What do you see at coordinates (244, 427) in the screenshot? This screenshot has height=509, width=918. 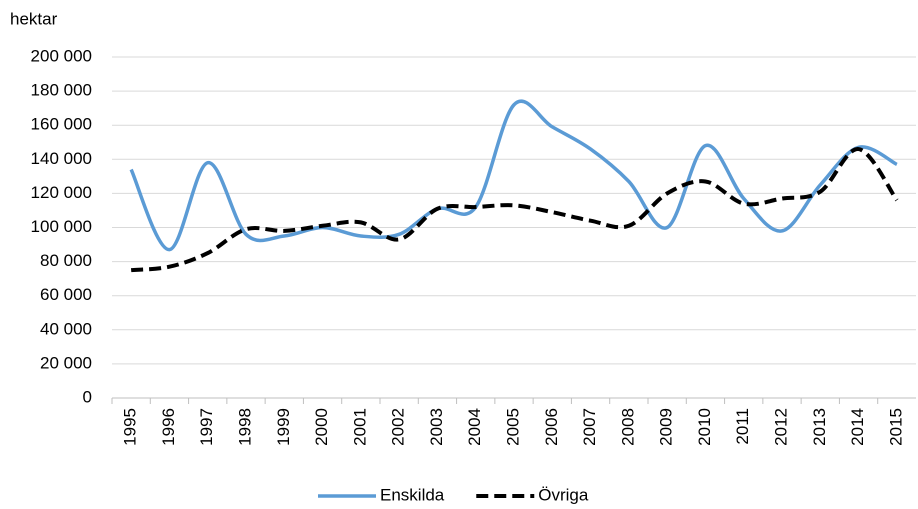 I see `x-tick-label: 1998` at bounding box center [244, 427].